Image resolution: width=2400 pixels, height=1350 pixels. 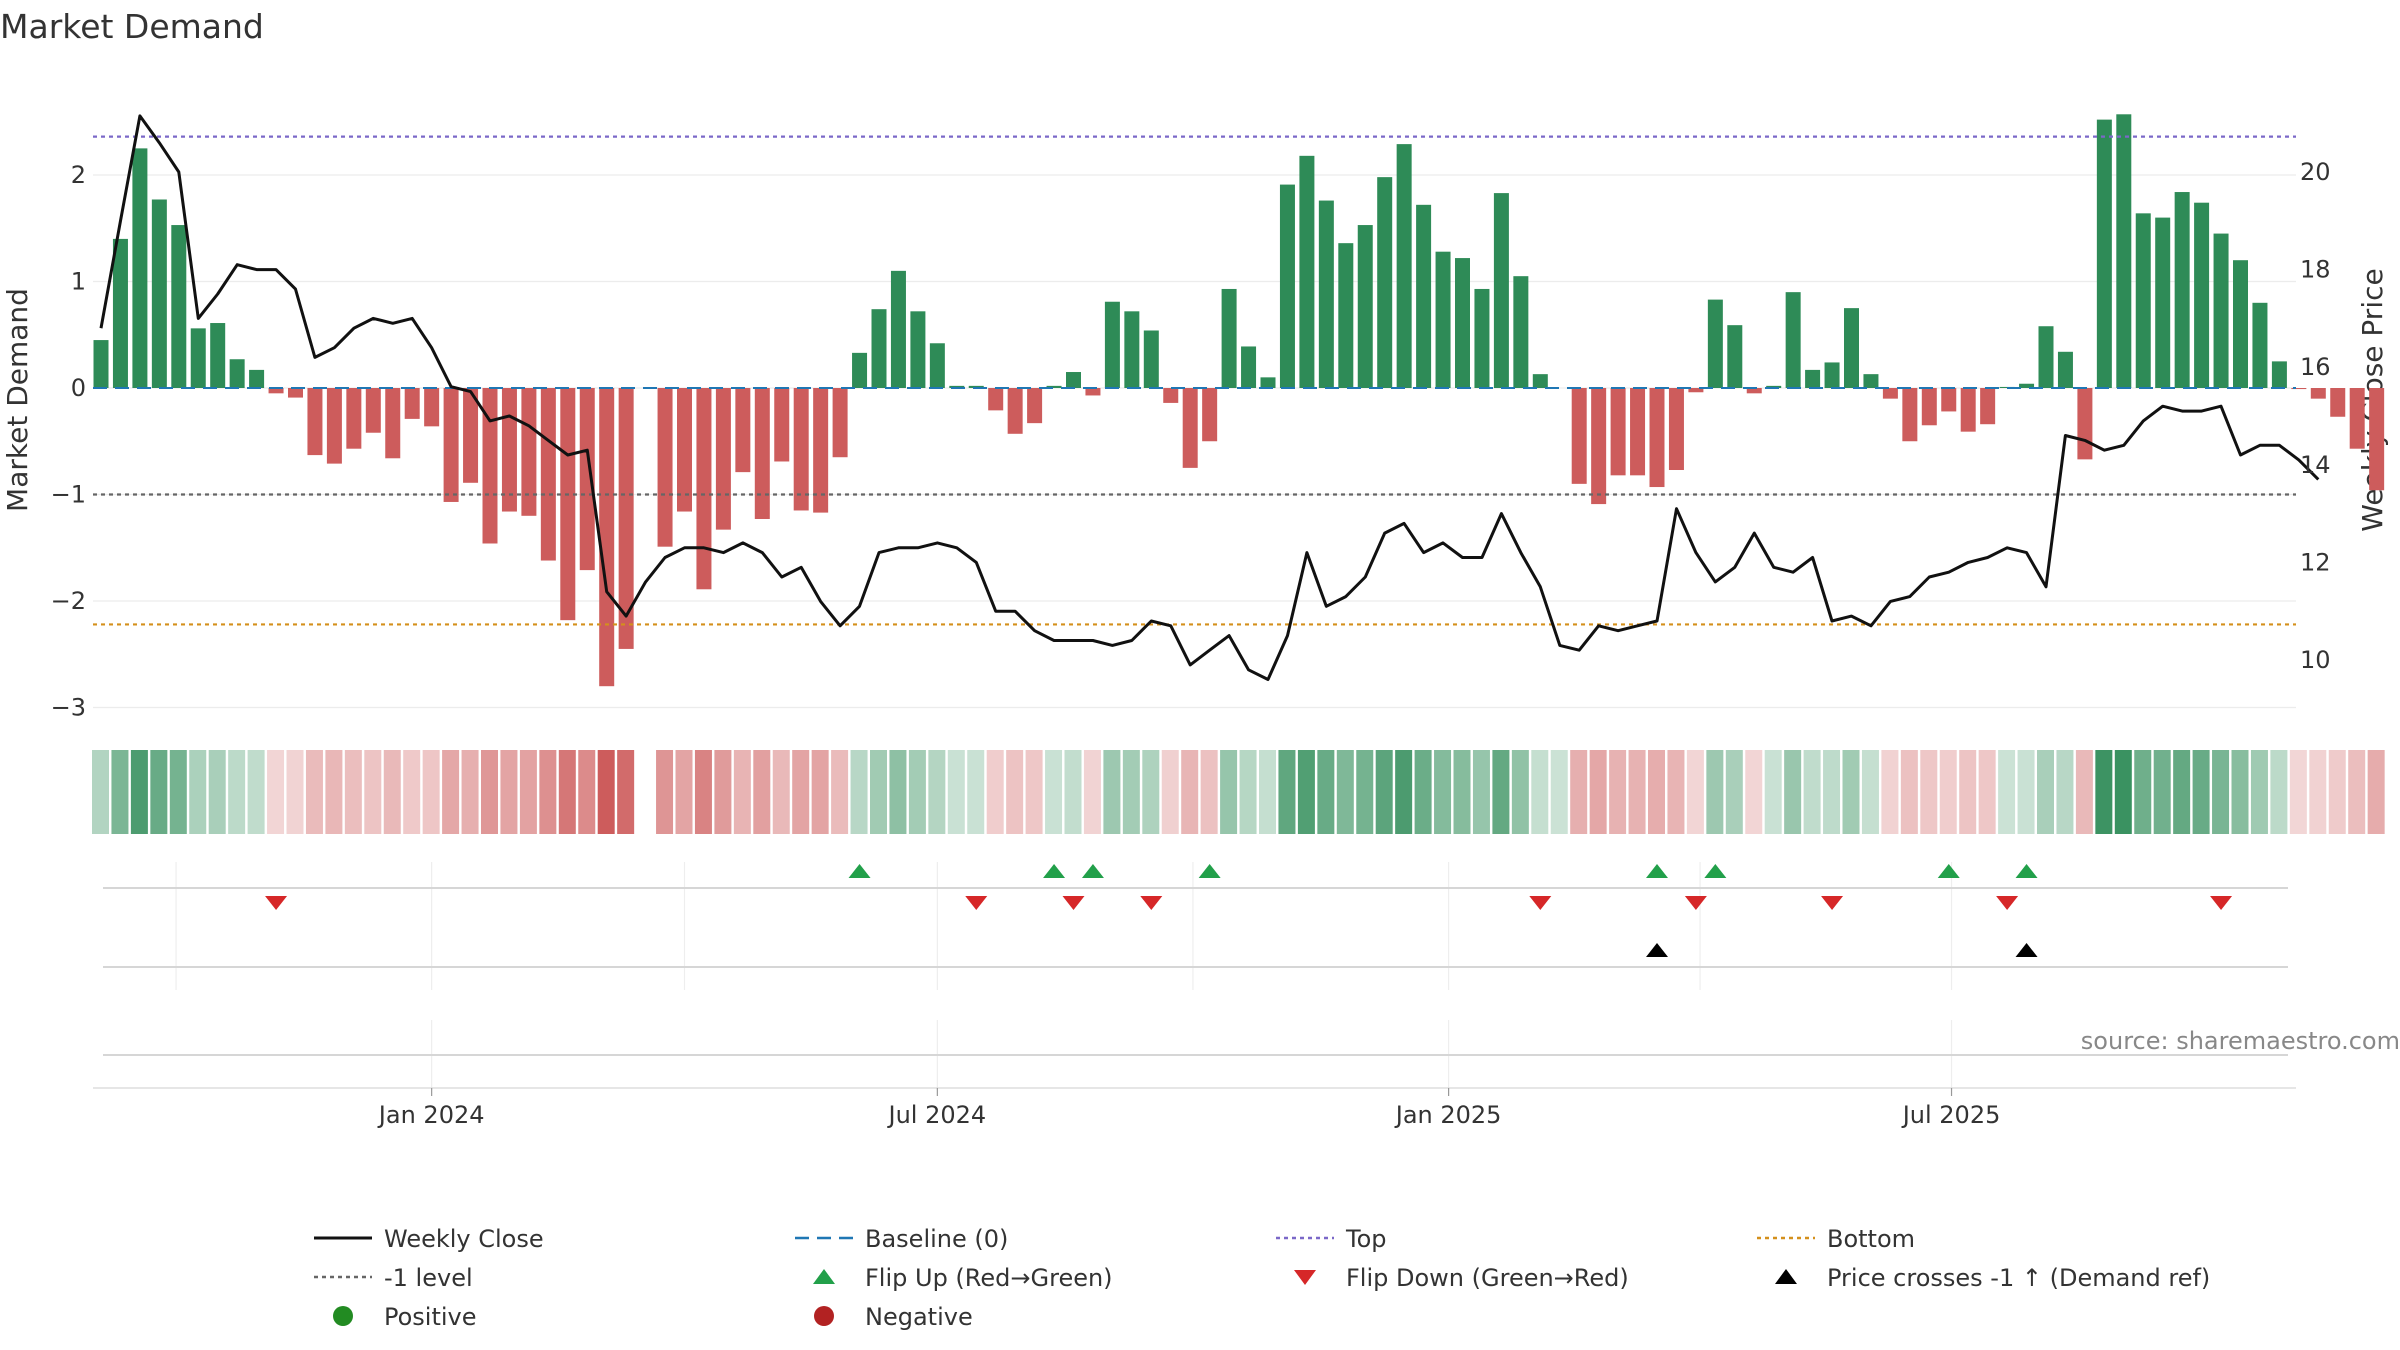 I want to click on legend-item-bottom: Bottom, so click(x=1836, y=1239).